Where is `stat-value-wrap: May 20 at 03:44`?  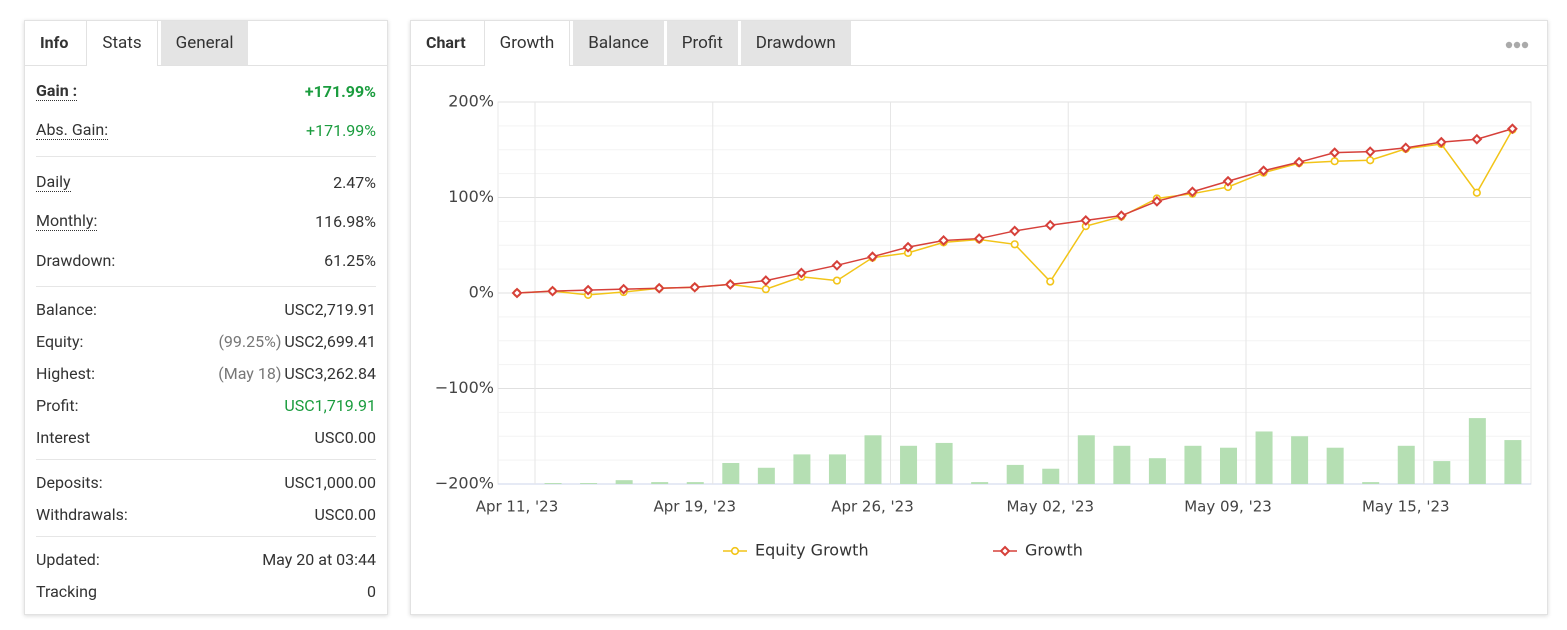
stat-value-wrap: May 20 at 03:44 is located at coordinates (319, 559).